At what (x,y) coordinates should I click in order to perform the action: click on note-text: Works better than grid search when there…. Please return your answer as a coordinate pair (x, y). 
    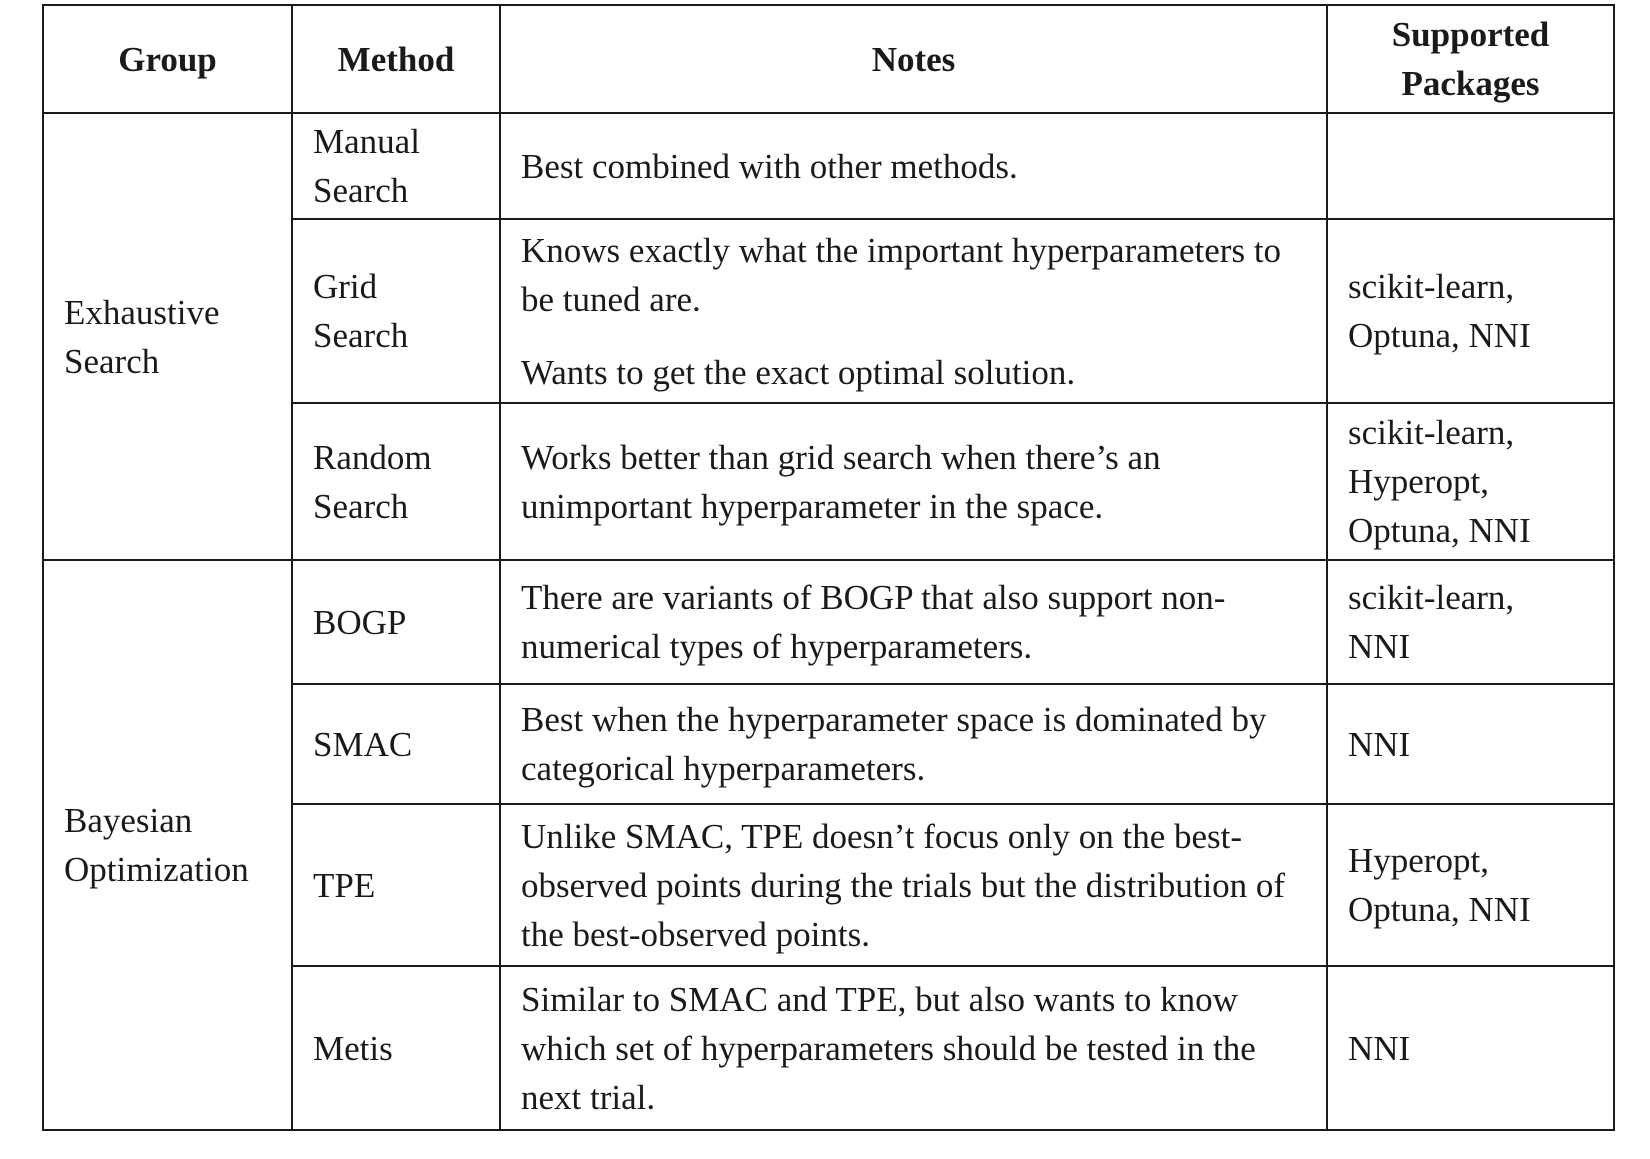
    Looking at the image, I should click on (841, 481).